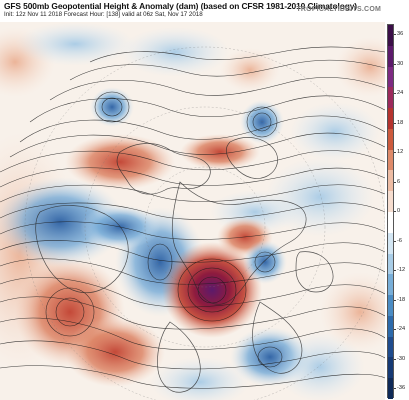 The width and height of the screenshot is (409, 400). What do you see at coordinates (399, 240) in the screenshot?
I see `colorbar-label: -6` at bounding box center [399, 240].